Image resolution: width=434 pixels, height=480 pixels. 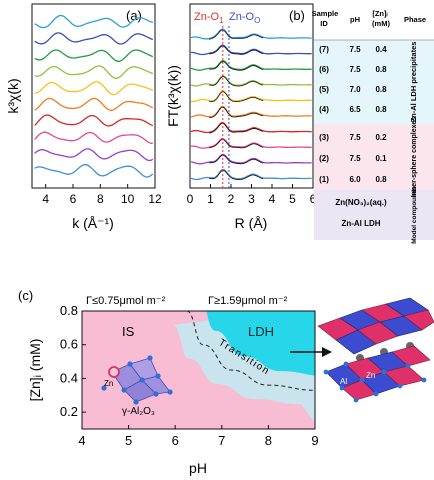 What do you see at coordinates (25, 295) in the screenshot?
I see `panel-c-label: (c)` at bounding box center [25, 295].